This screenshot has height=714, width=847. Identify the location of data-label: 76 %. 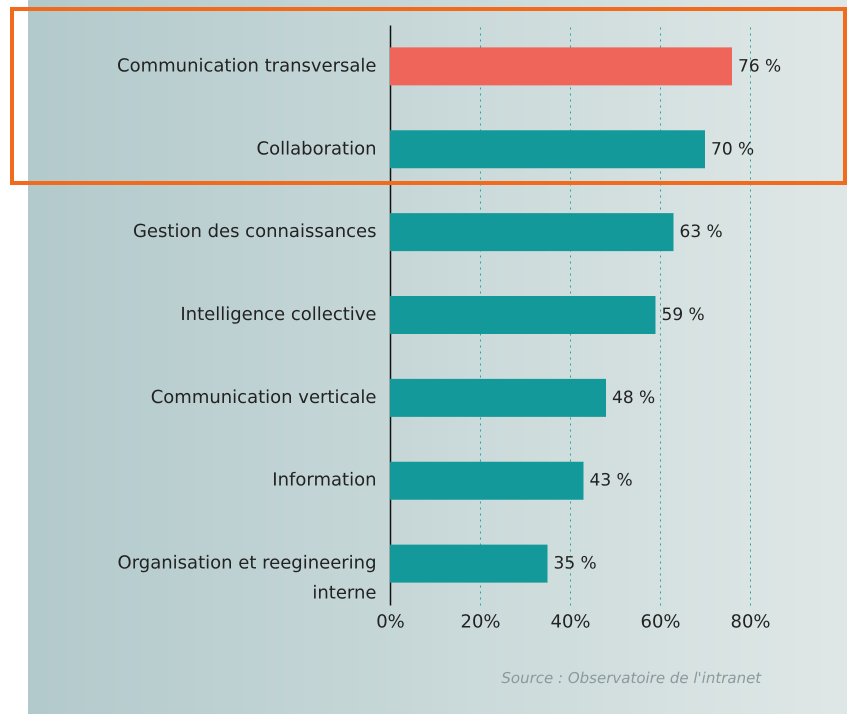
(760, 66).